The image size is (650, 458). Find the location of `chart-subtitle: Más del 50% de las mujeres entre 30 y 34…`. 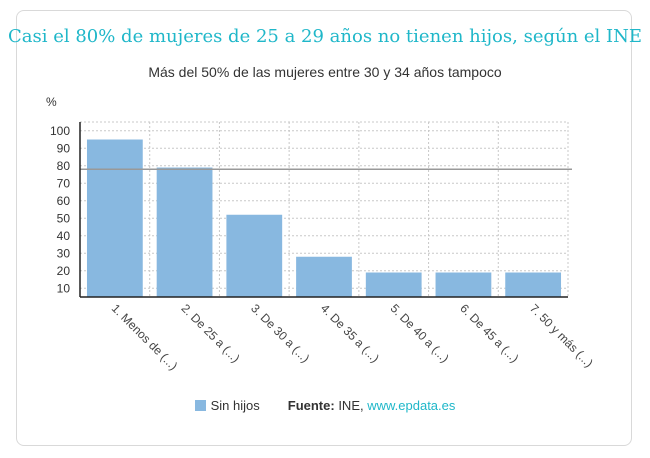

chart-subtitle: Más del 50% de las mujeres entre 30 y 34… is located at coordinates (325, 72).